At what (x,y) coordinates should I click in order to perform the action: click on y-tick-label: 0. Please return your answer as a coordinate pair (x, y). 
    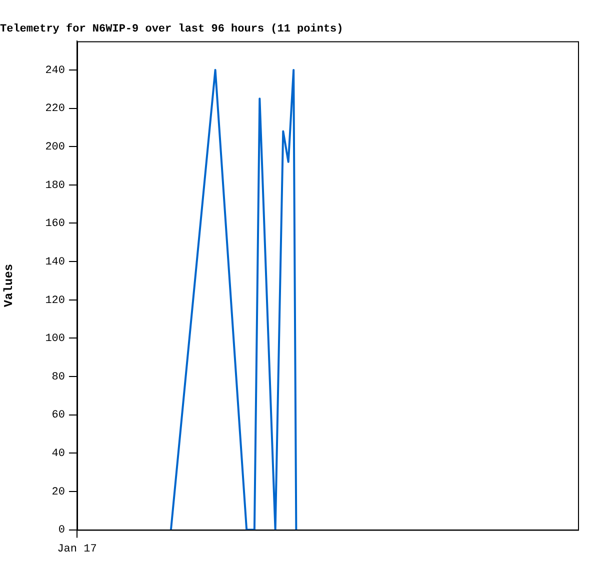
    Looking at the image, I should click on (61, 530).